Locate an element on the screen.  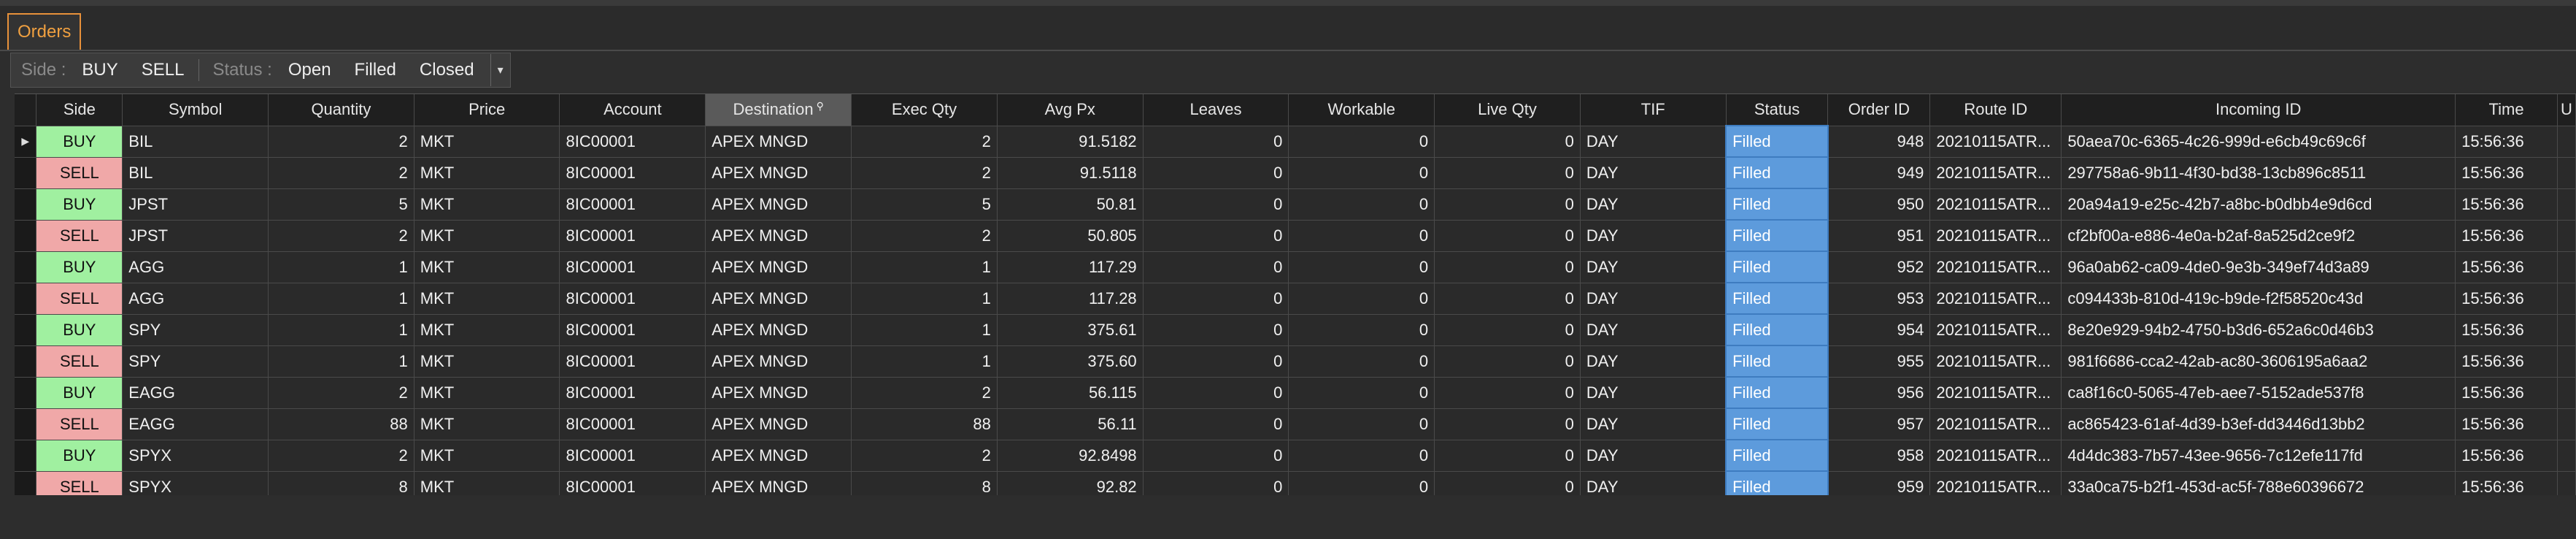
exec-qty-cell: 88 is located at coordinates (924, 424).